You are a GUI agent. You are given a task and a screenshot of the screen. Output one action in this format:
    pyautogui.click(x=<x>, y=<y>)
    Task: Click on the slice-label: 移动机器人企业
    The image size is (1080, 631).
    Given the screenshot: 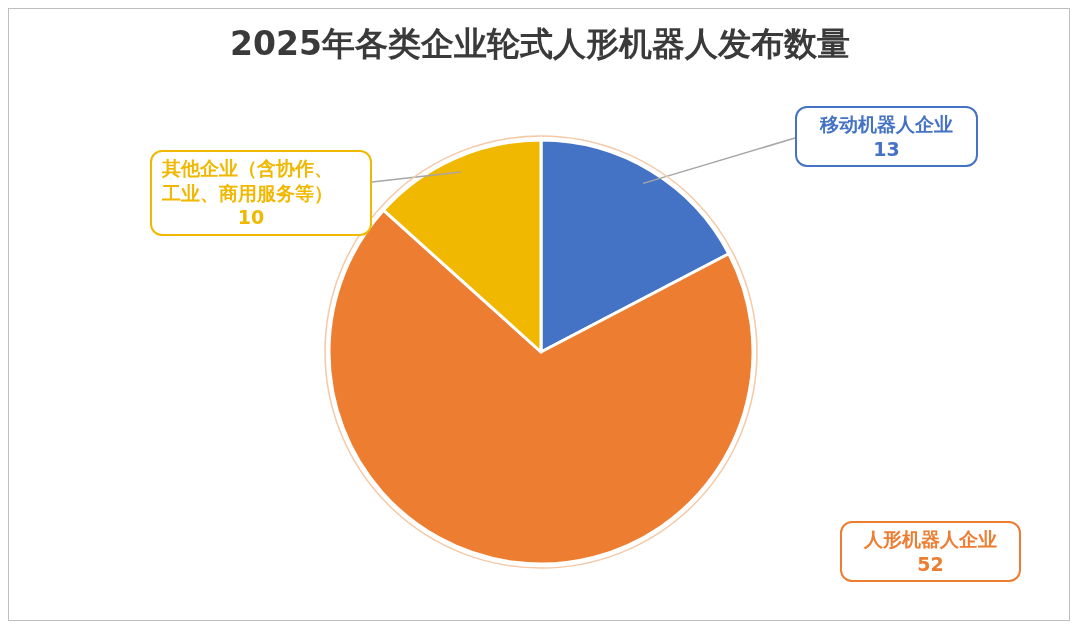 What is the action you would take?
    pyautogui.click(x=886, y=124)
    